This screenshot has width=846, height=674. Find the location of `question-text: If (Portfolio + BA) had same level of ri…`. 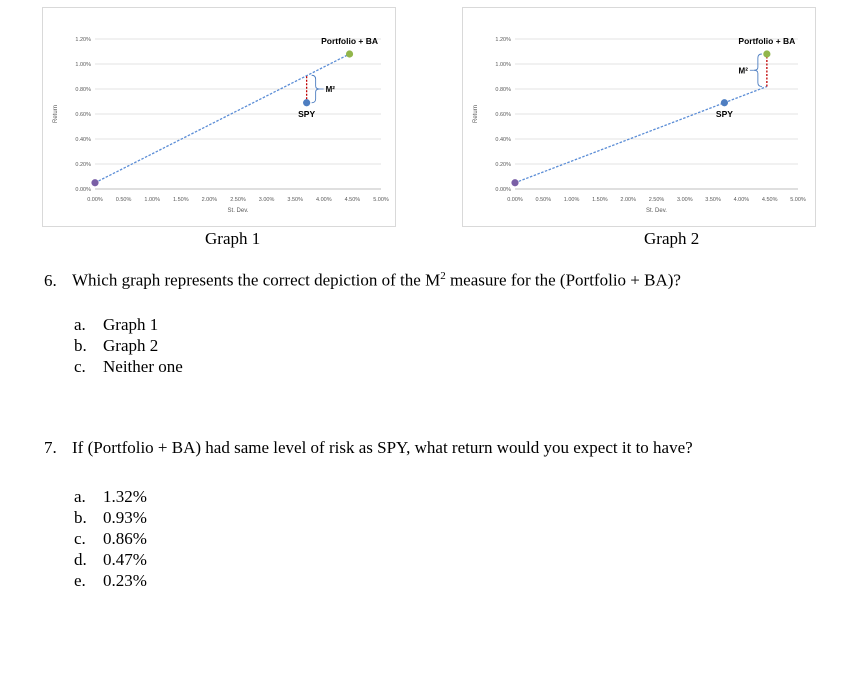

question-text: If (Portfolio + BA) had same level of ri… is located at coordinates (382, 447).